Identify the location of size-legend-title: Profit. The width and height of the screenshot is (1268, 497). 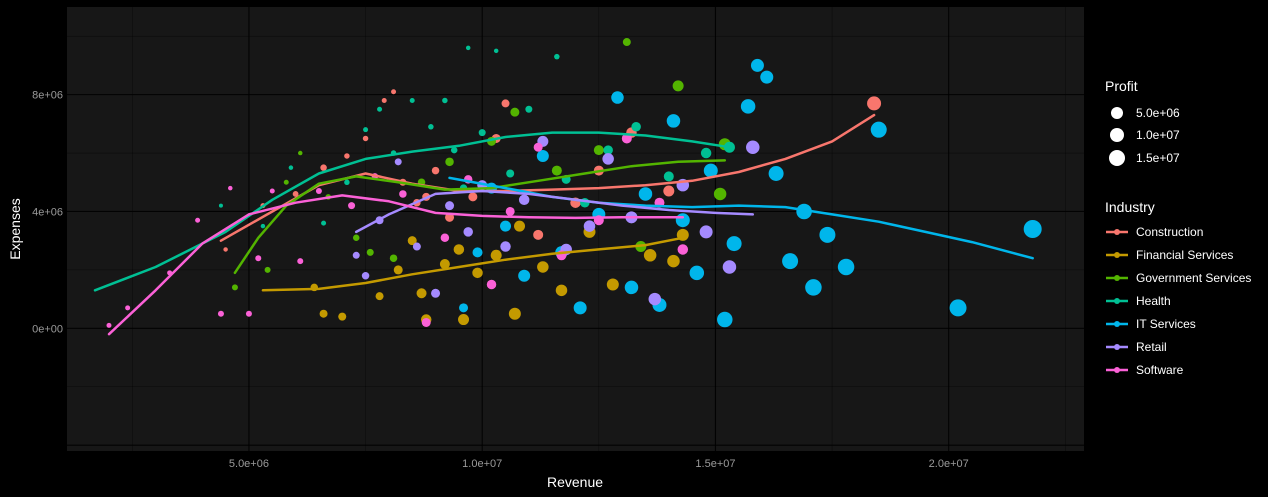
(1121, 86).